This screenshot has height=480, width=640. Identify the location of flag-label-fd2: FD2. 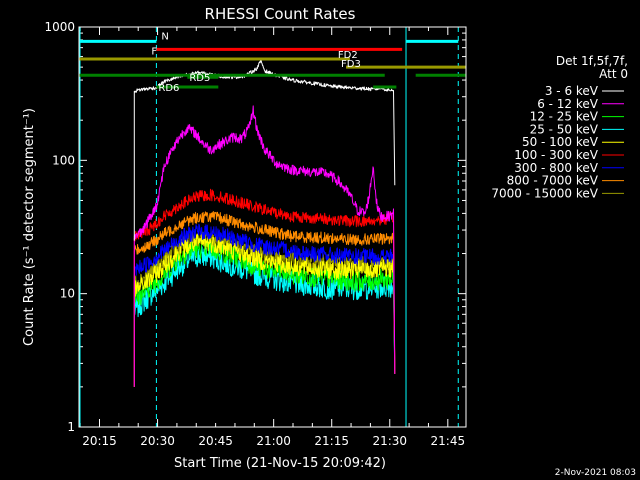
(348, 55).